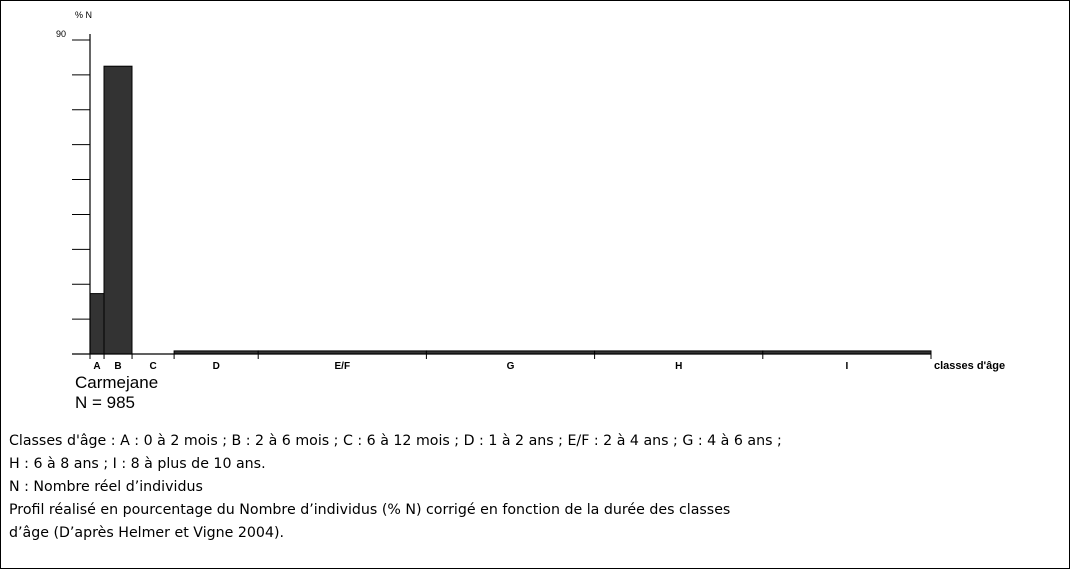 The width and height of the screenshot is (1070, 569). What do you see at coordinates (216, 366) in the screenshot?
I see `x-tick-label: D` at bounding box center [216, 366].